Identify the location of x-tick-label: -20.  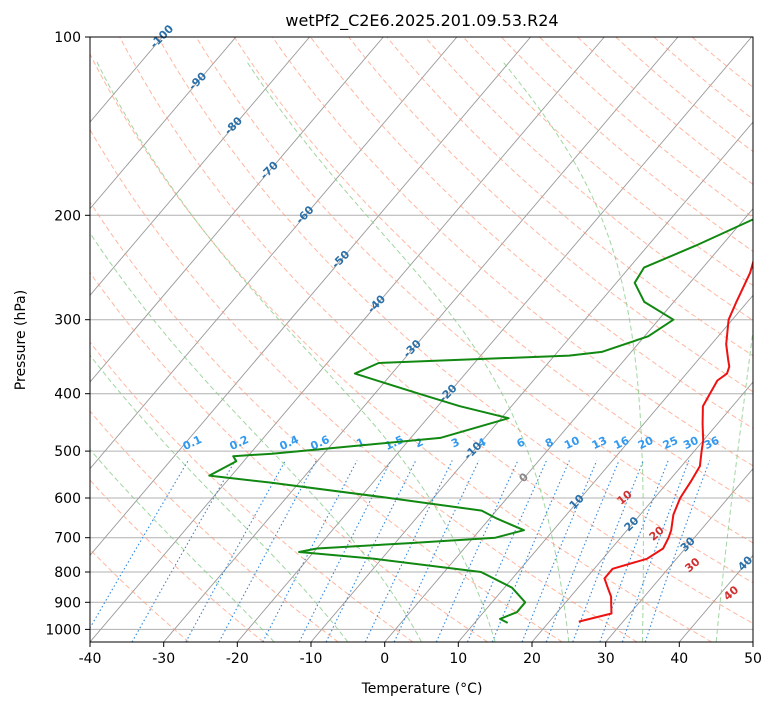
(237, 659).